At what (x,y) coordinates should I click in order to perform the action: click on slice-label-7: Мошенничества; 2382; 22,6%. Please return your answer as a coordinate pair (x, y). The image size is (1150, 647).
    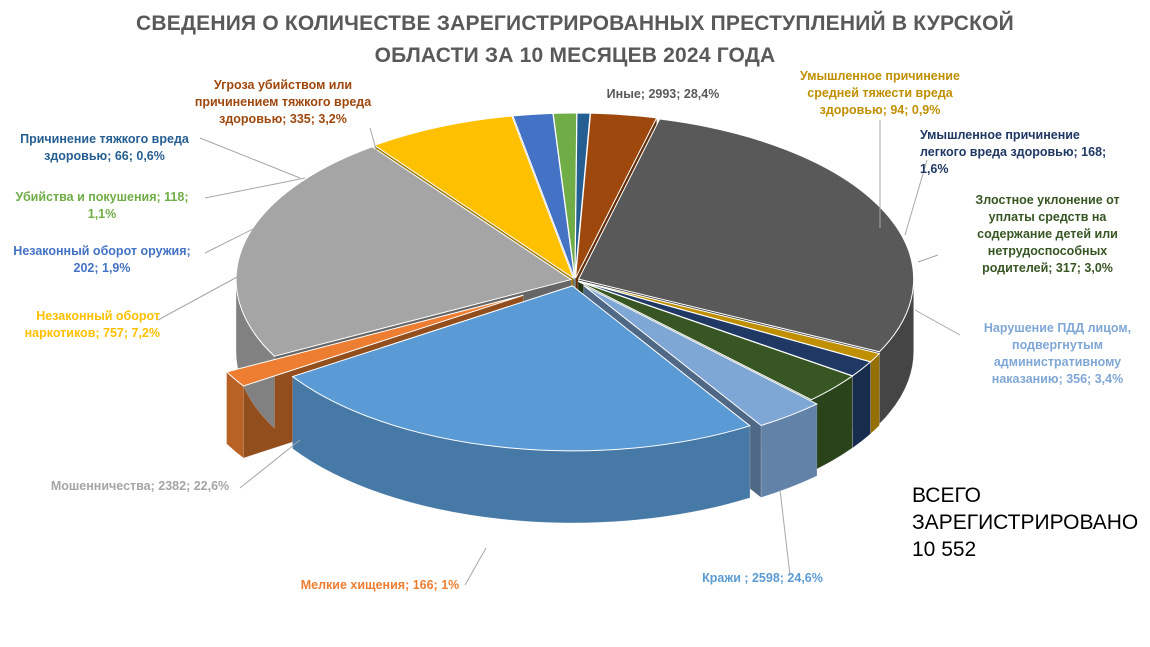
    Looking at the image, I should click on (140, 486).